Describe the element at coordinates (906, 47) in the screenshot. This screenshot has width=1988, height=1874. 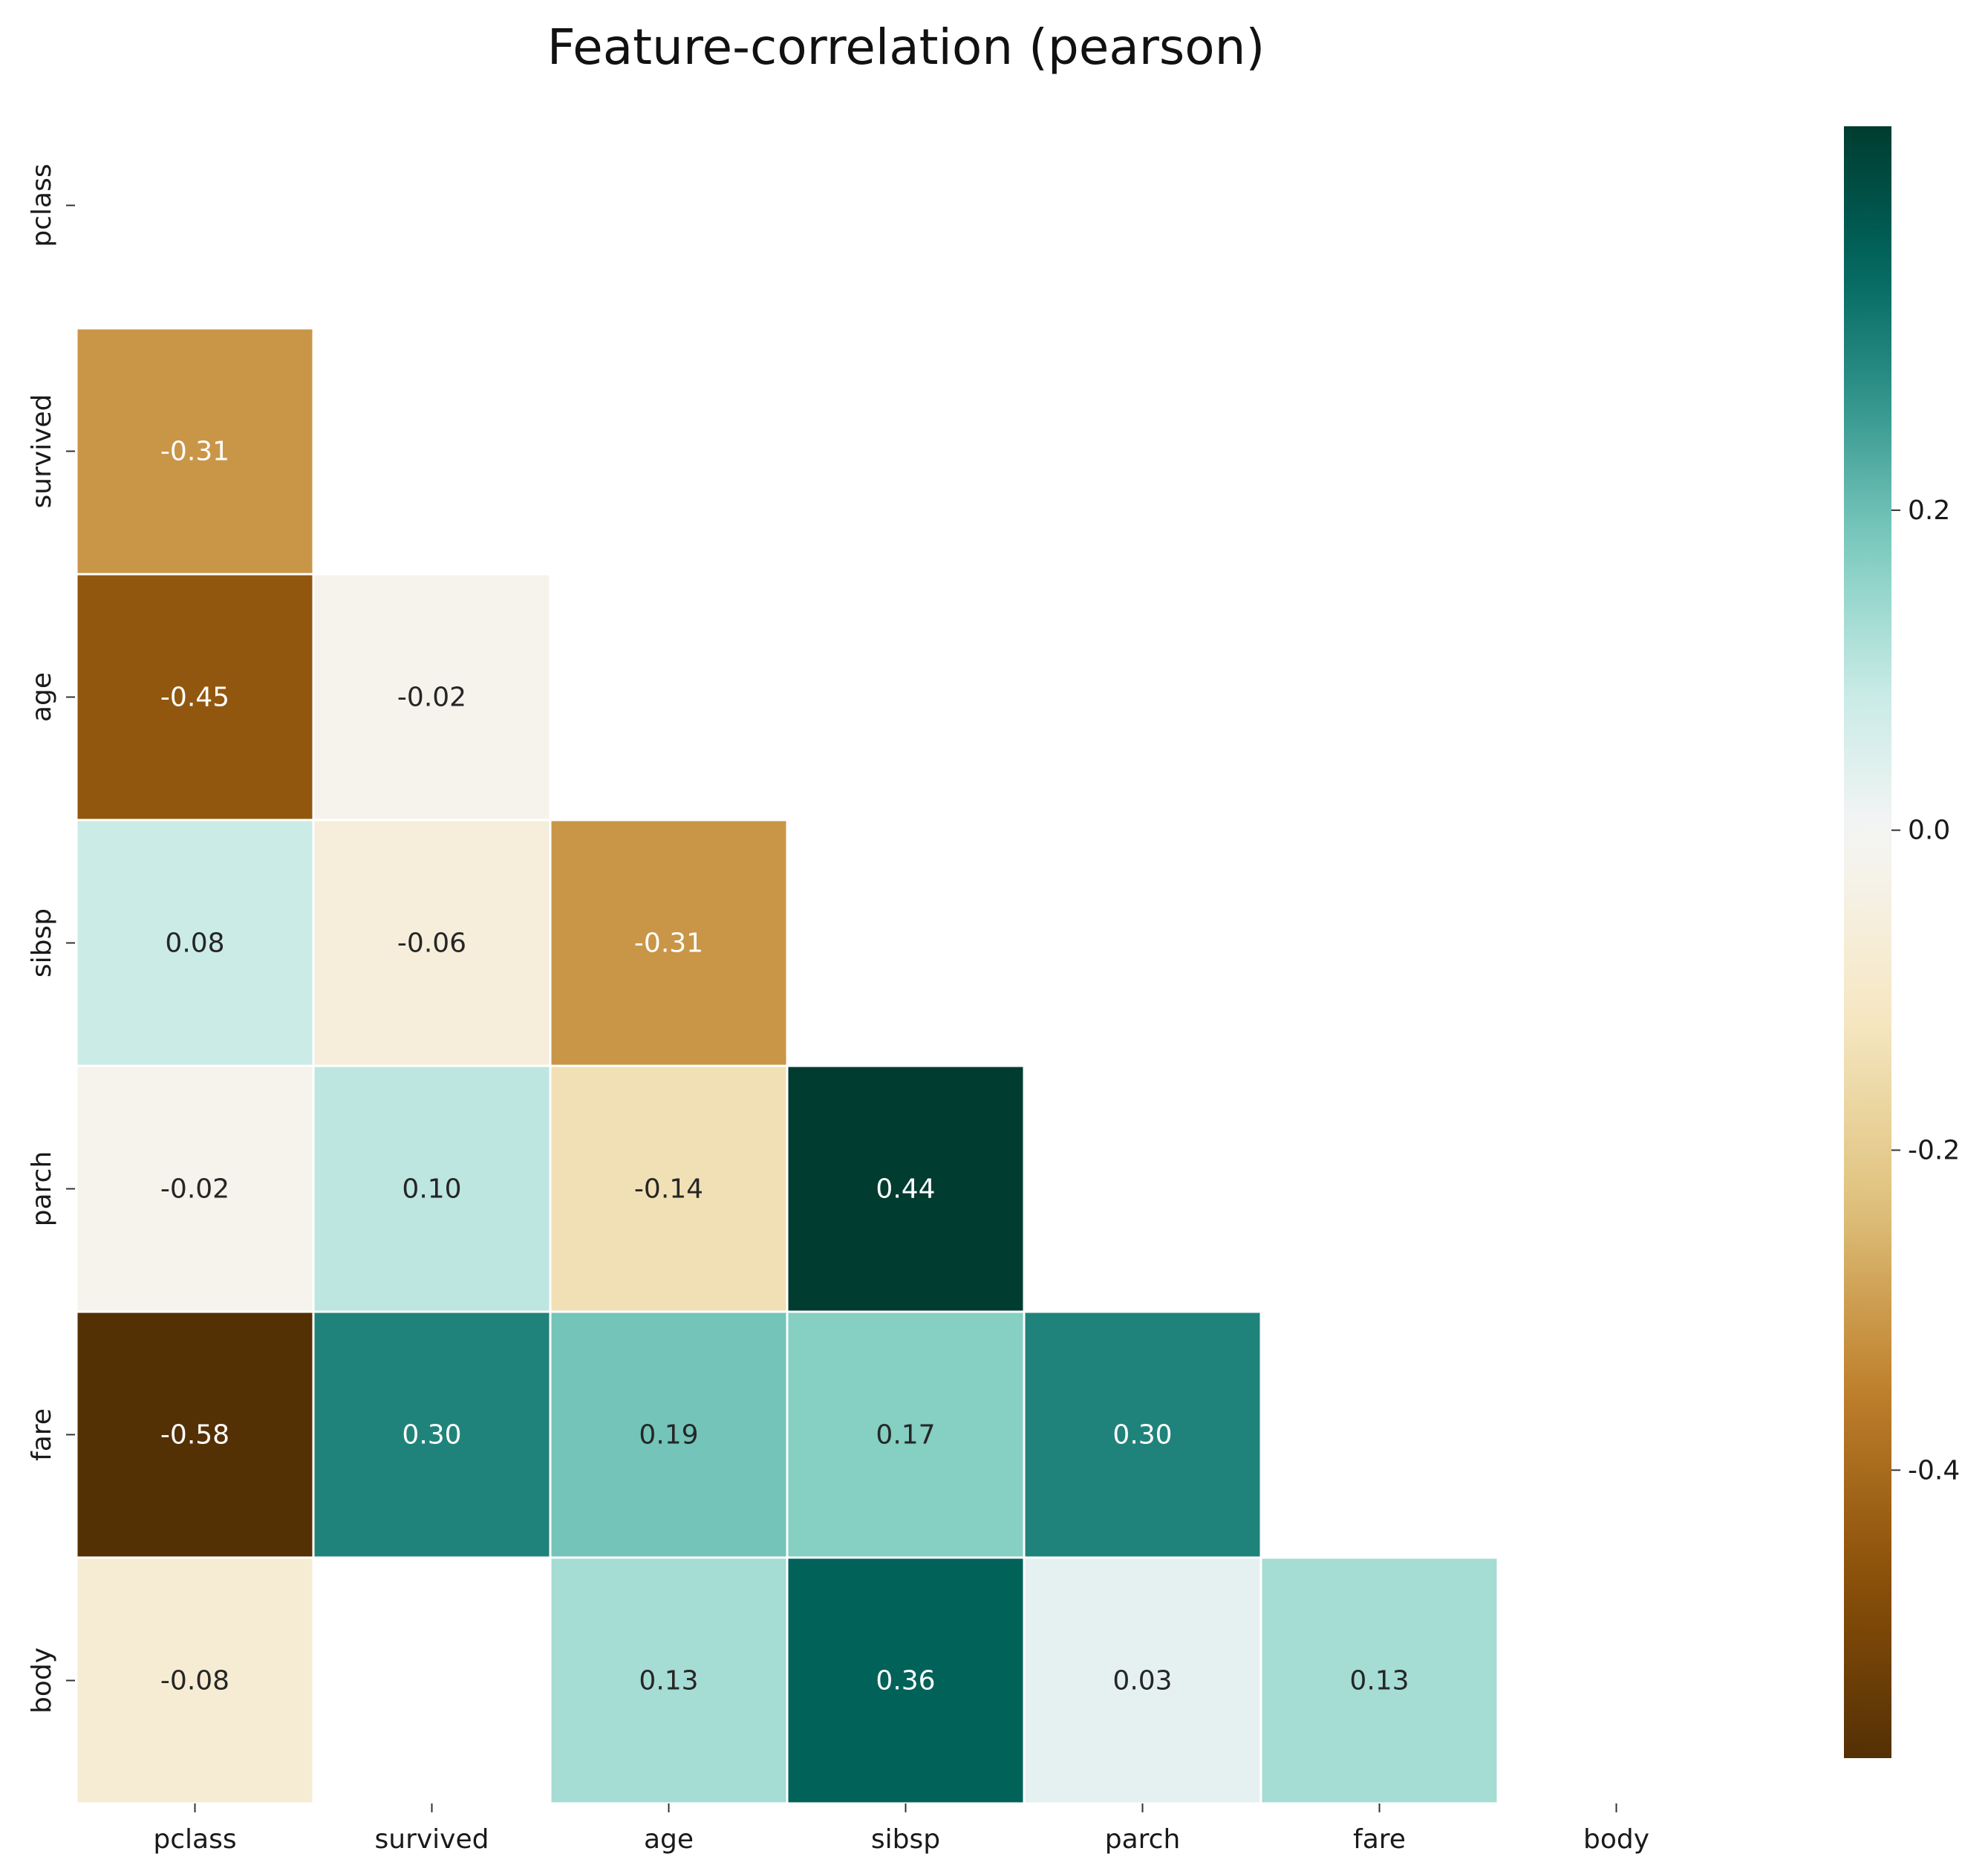
I see `chart-title: Feature-correlation (pearson)` at that location.